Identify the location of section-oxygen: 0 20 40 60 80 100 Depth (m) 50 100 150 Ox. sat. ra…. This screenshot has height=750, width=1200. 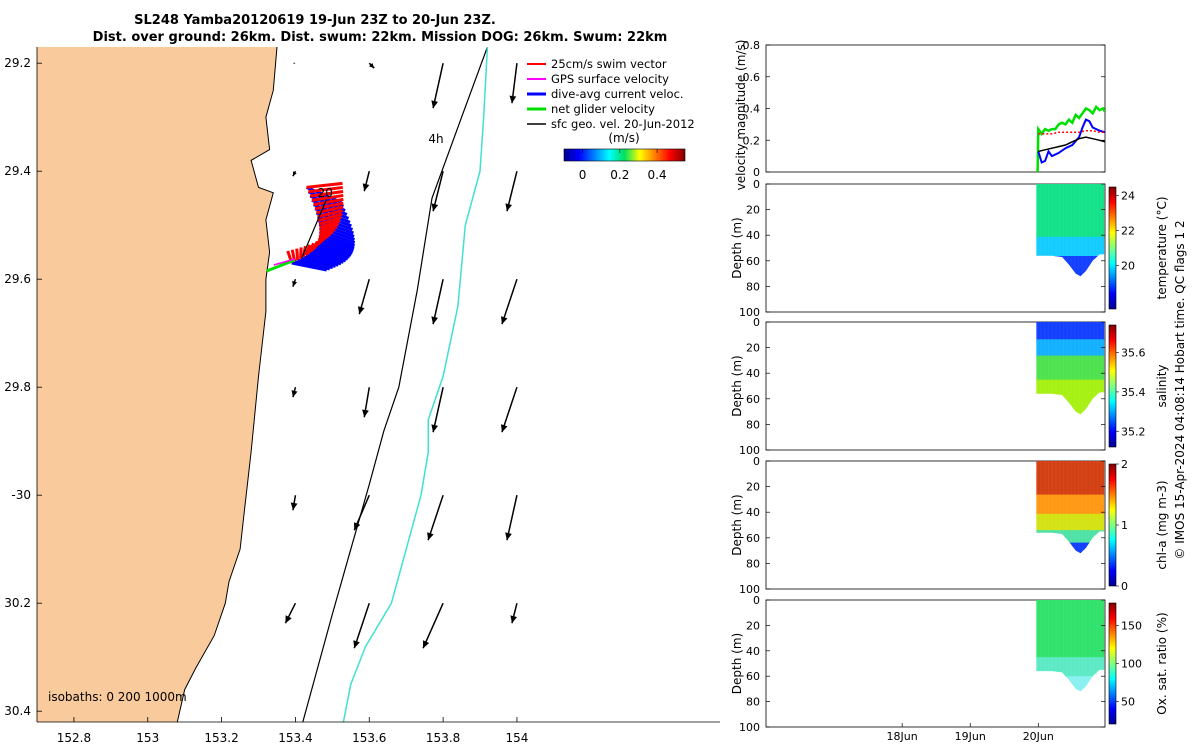
(949, 668).